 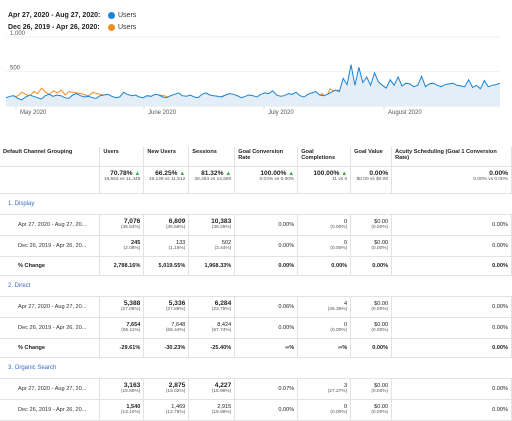 What do you see at coordinates (490, 179) in the screenshot?
I see `total-acuity-compare: 0.00% vs 0.00%` at bounding box center [490, 179].